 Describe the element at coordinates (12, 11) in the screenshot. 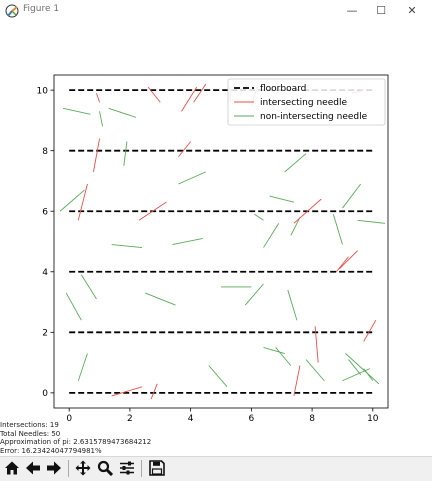

I see `matplotlib-app-icon` at that location.